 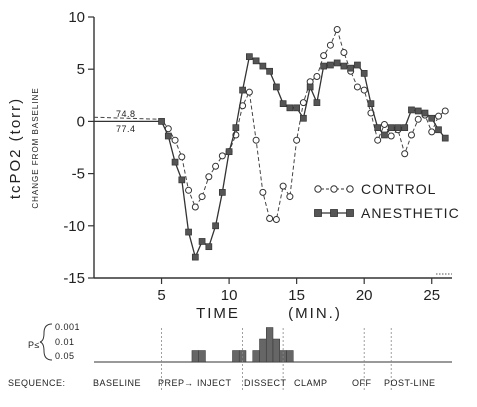 What do you see at coordinates (34, 345) in the screenshot?
I see `significance-p-label: P≤` at bounding box center [34, 345].